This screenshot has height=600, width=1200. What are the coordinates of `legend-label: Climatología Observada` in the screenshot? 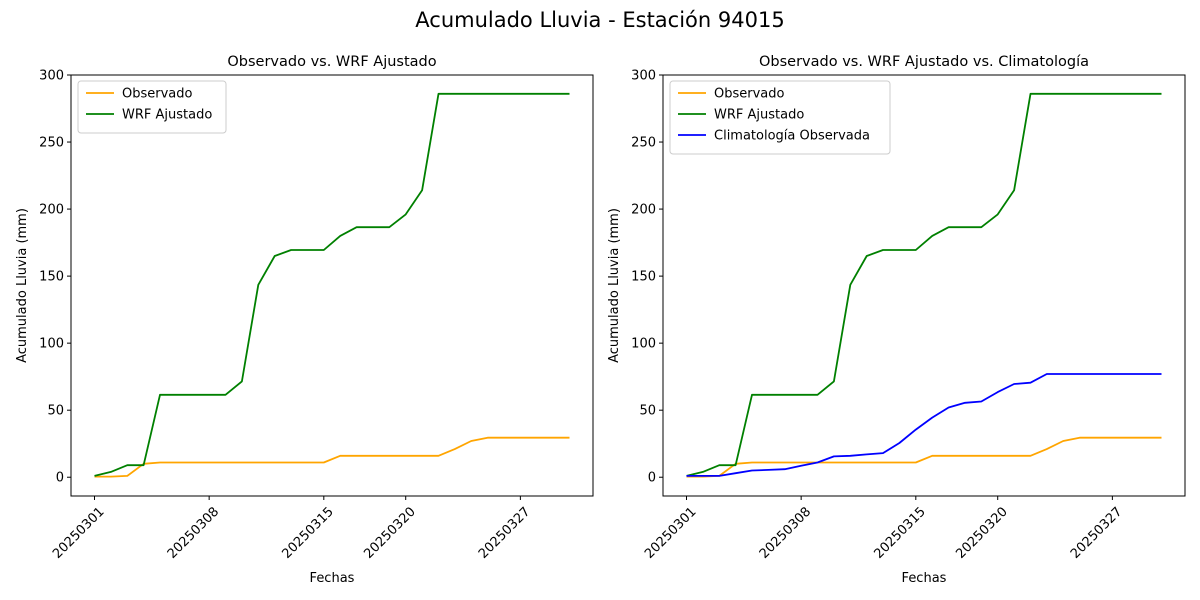 It's located at (792, 136).